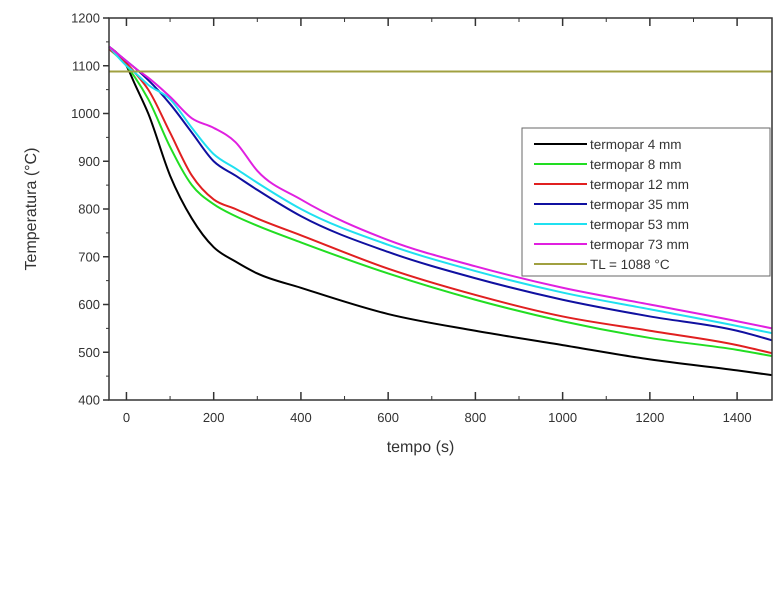  What do you see at coordinates (636, 144) in the screenshot?
I see `legend-label: termopar 4 mm` at bounding box center [636, 144].